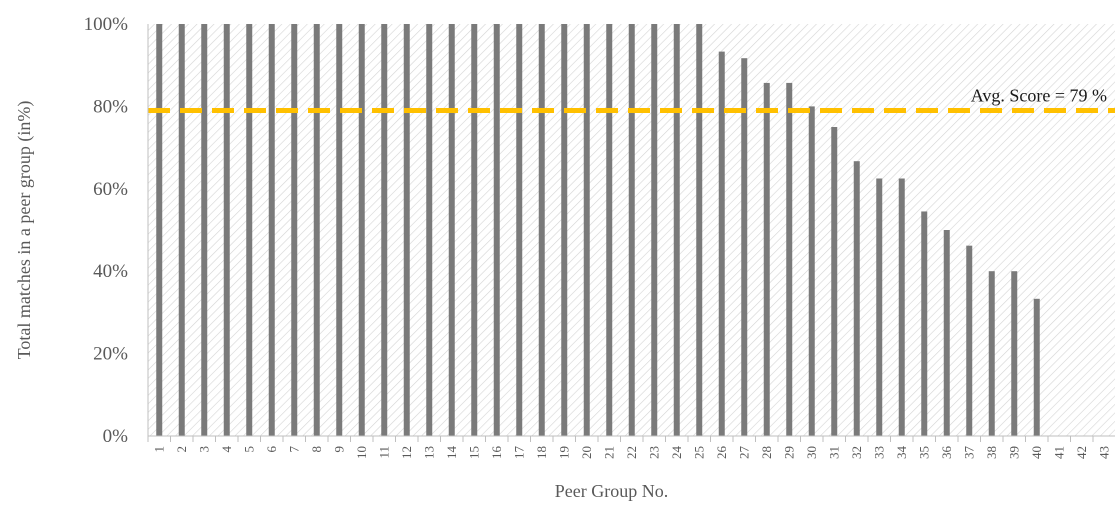 This screenshot has width=1115, height=509. Describe the element at coordinates (991, 452) in the screenshot. I see `x-tick-label: 38` at that location.